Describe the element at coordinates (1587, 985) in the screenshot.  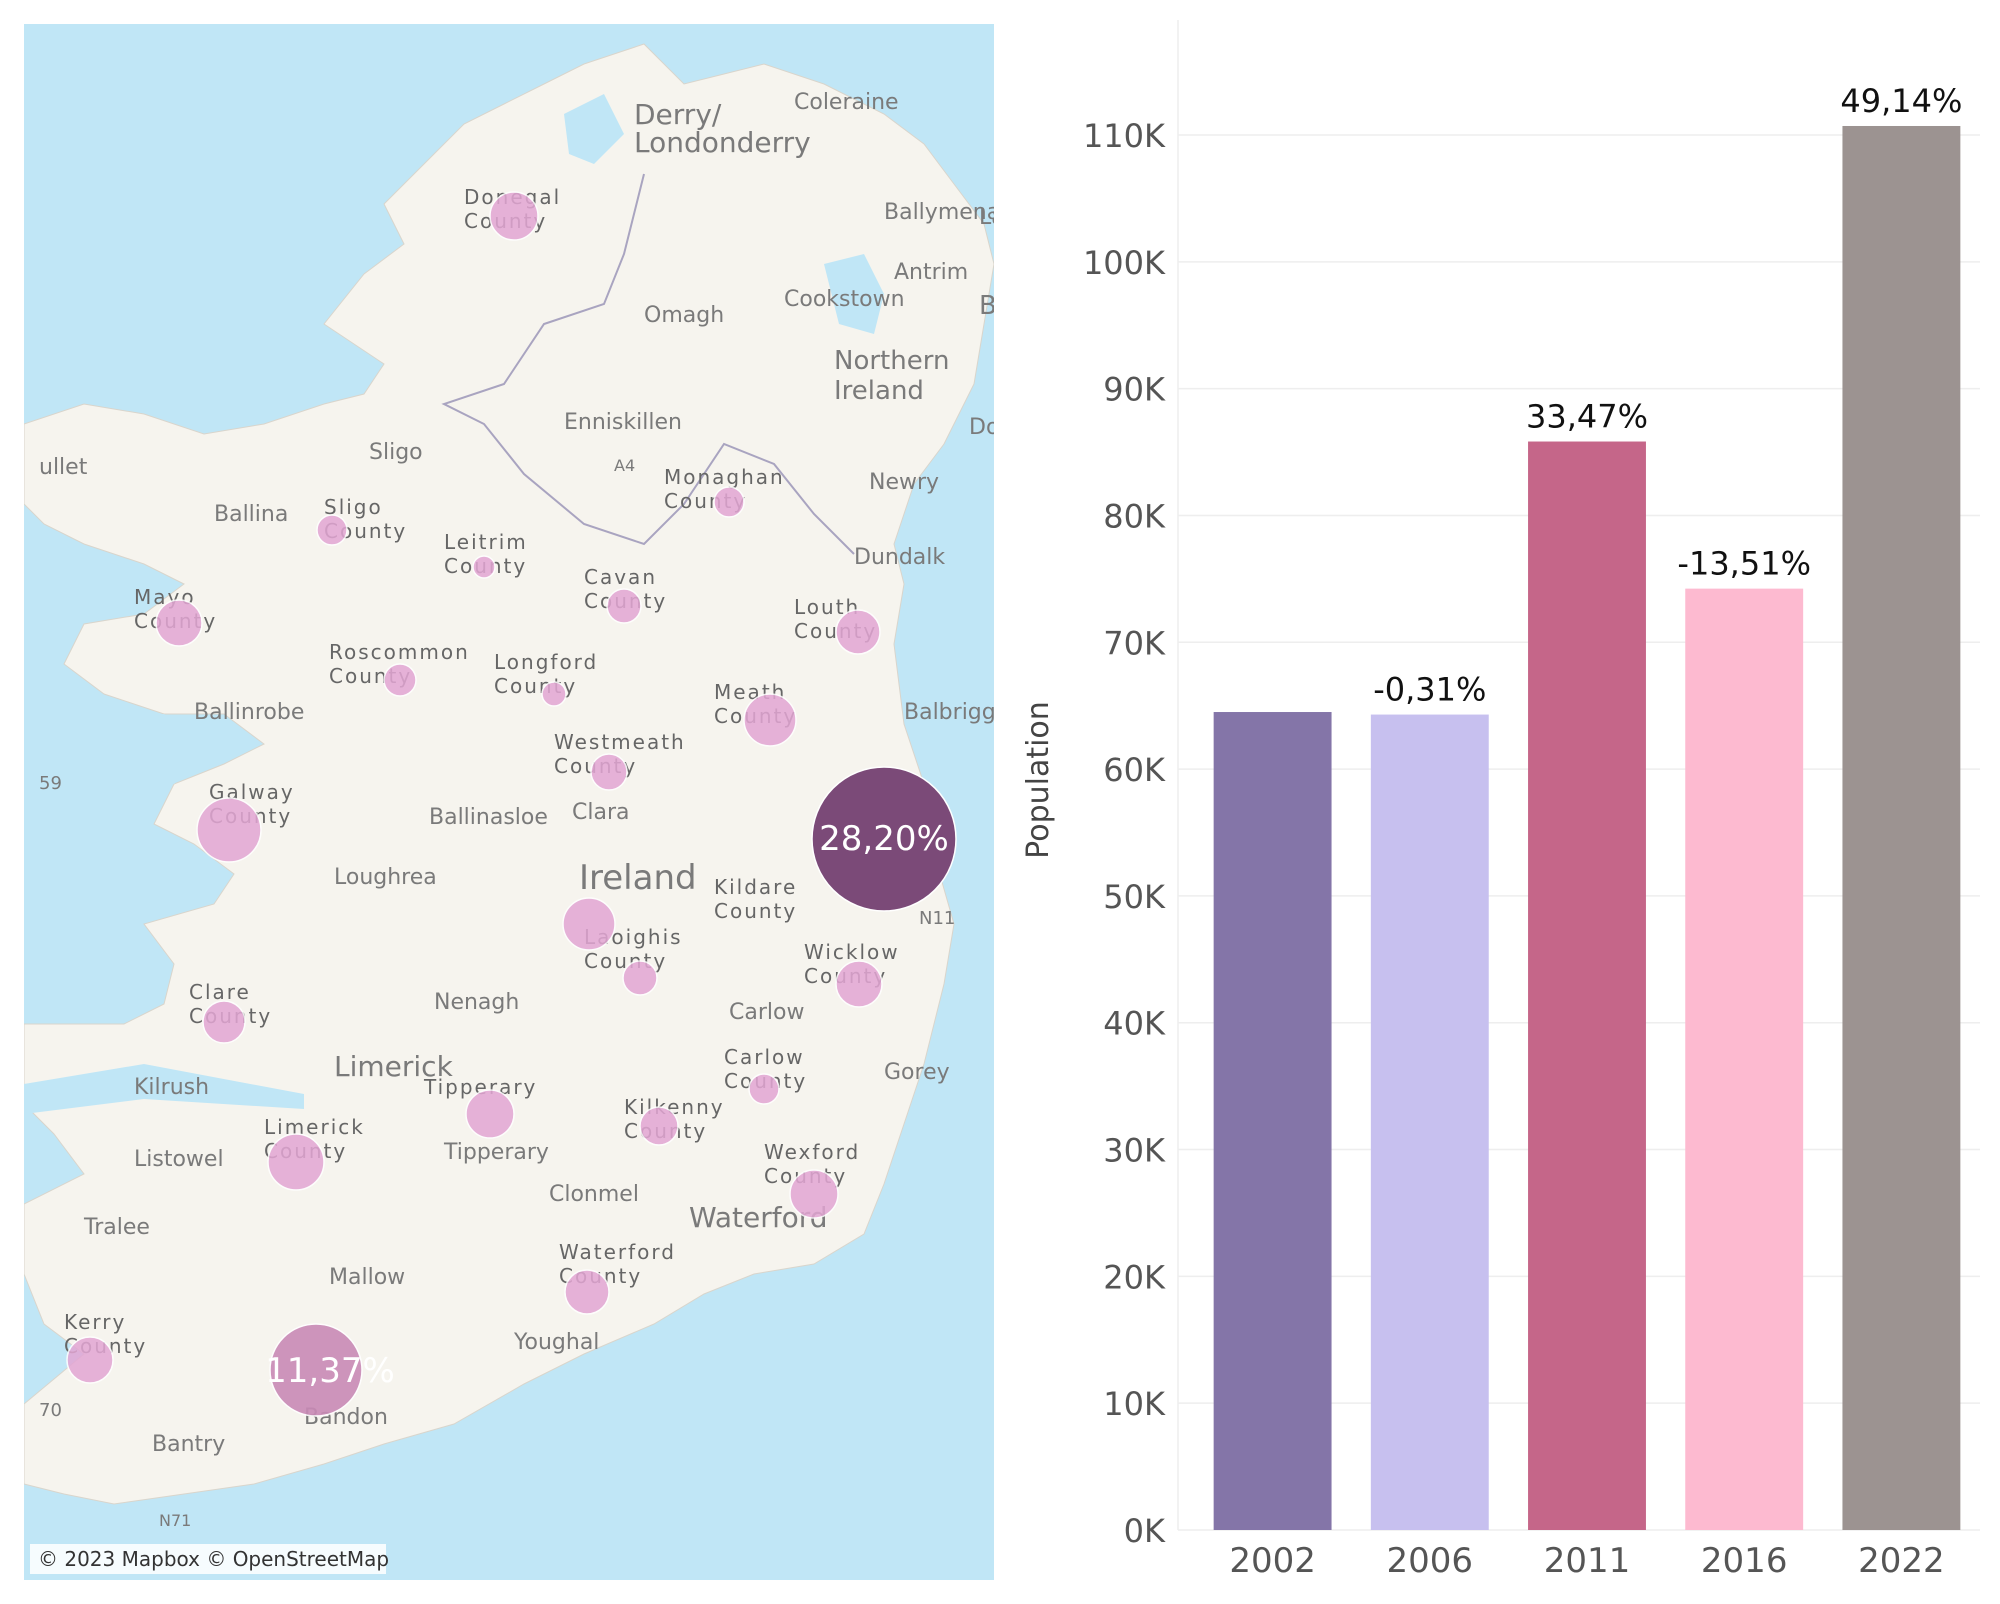
I see `bar-2011` at that location.